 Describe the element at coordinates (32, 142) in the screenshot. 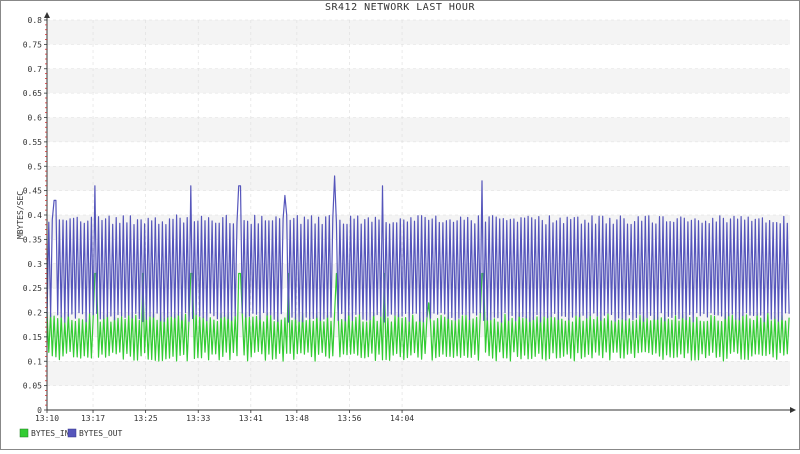

I see `y-tick-label: 0.55` at that location.